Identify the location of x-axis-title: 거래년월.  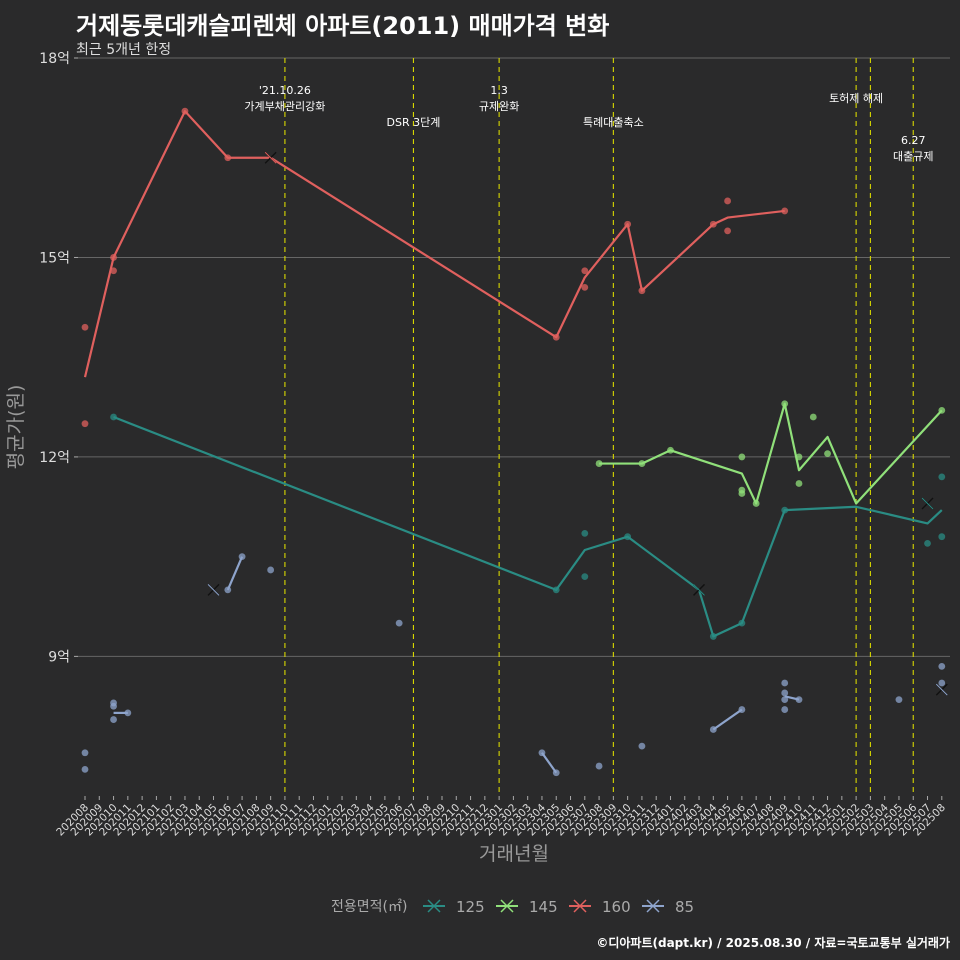
(514, 854).